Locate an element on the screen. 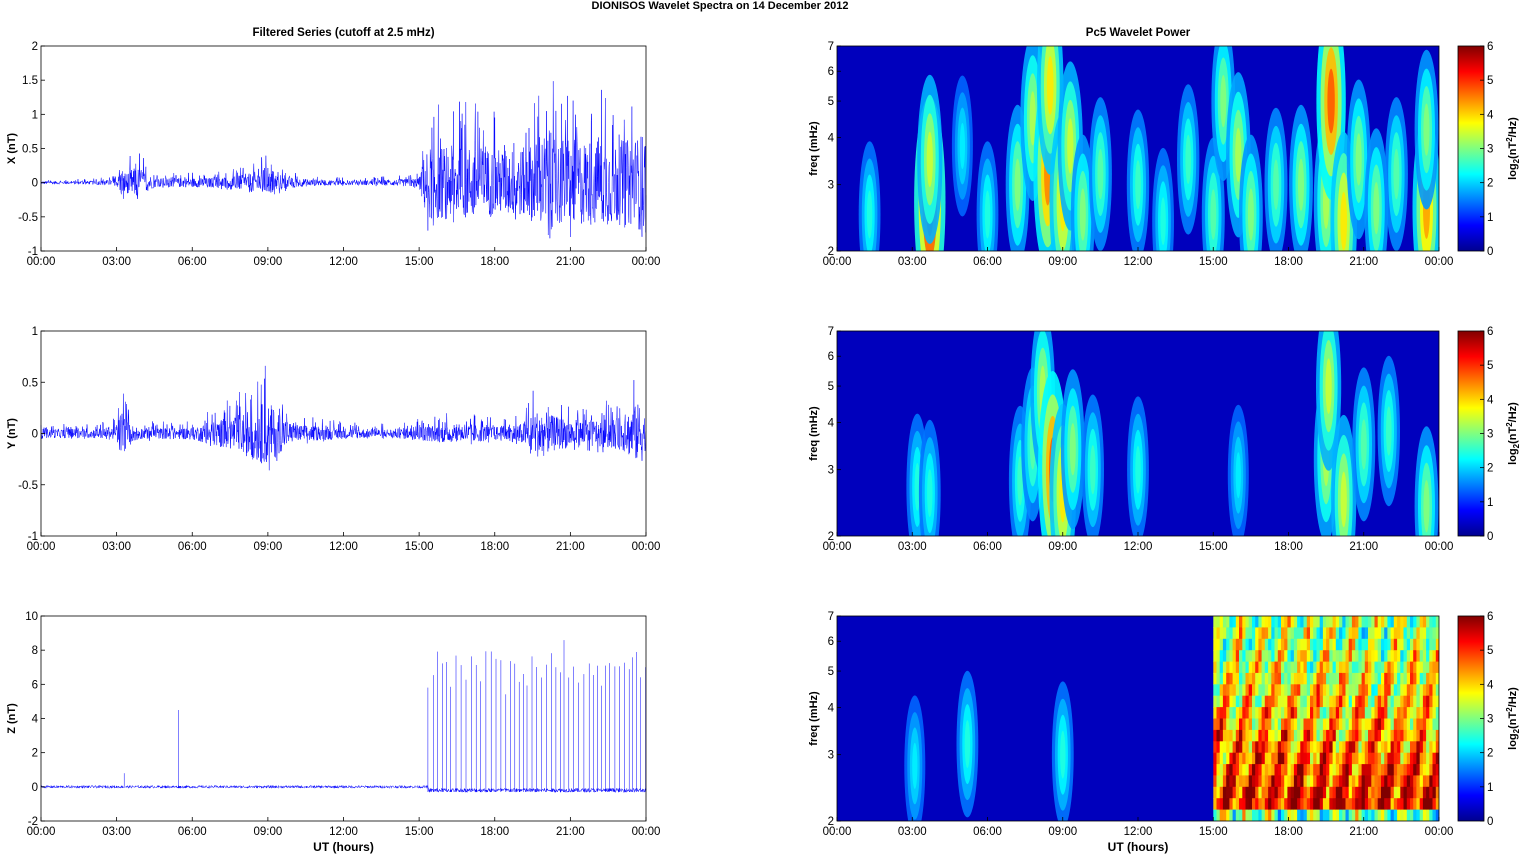 The width and height of the screenshot is (1521, 854). x-tick-label: 21:00 is located at coordinates (570, 262).